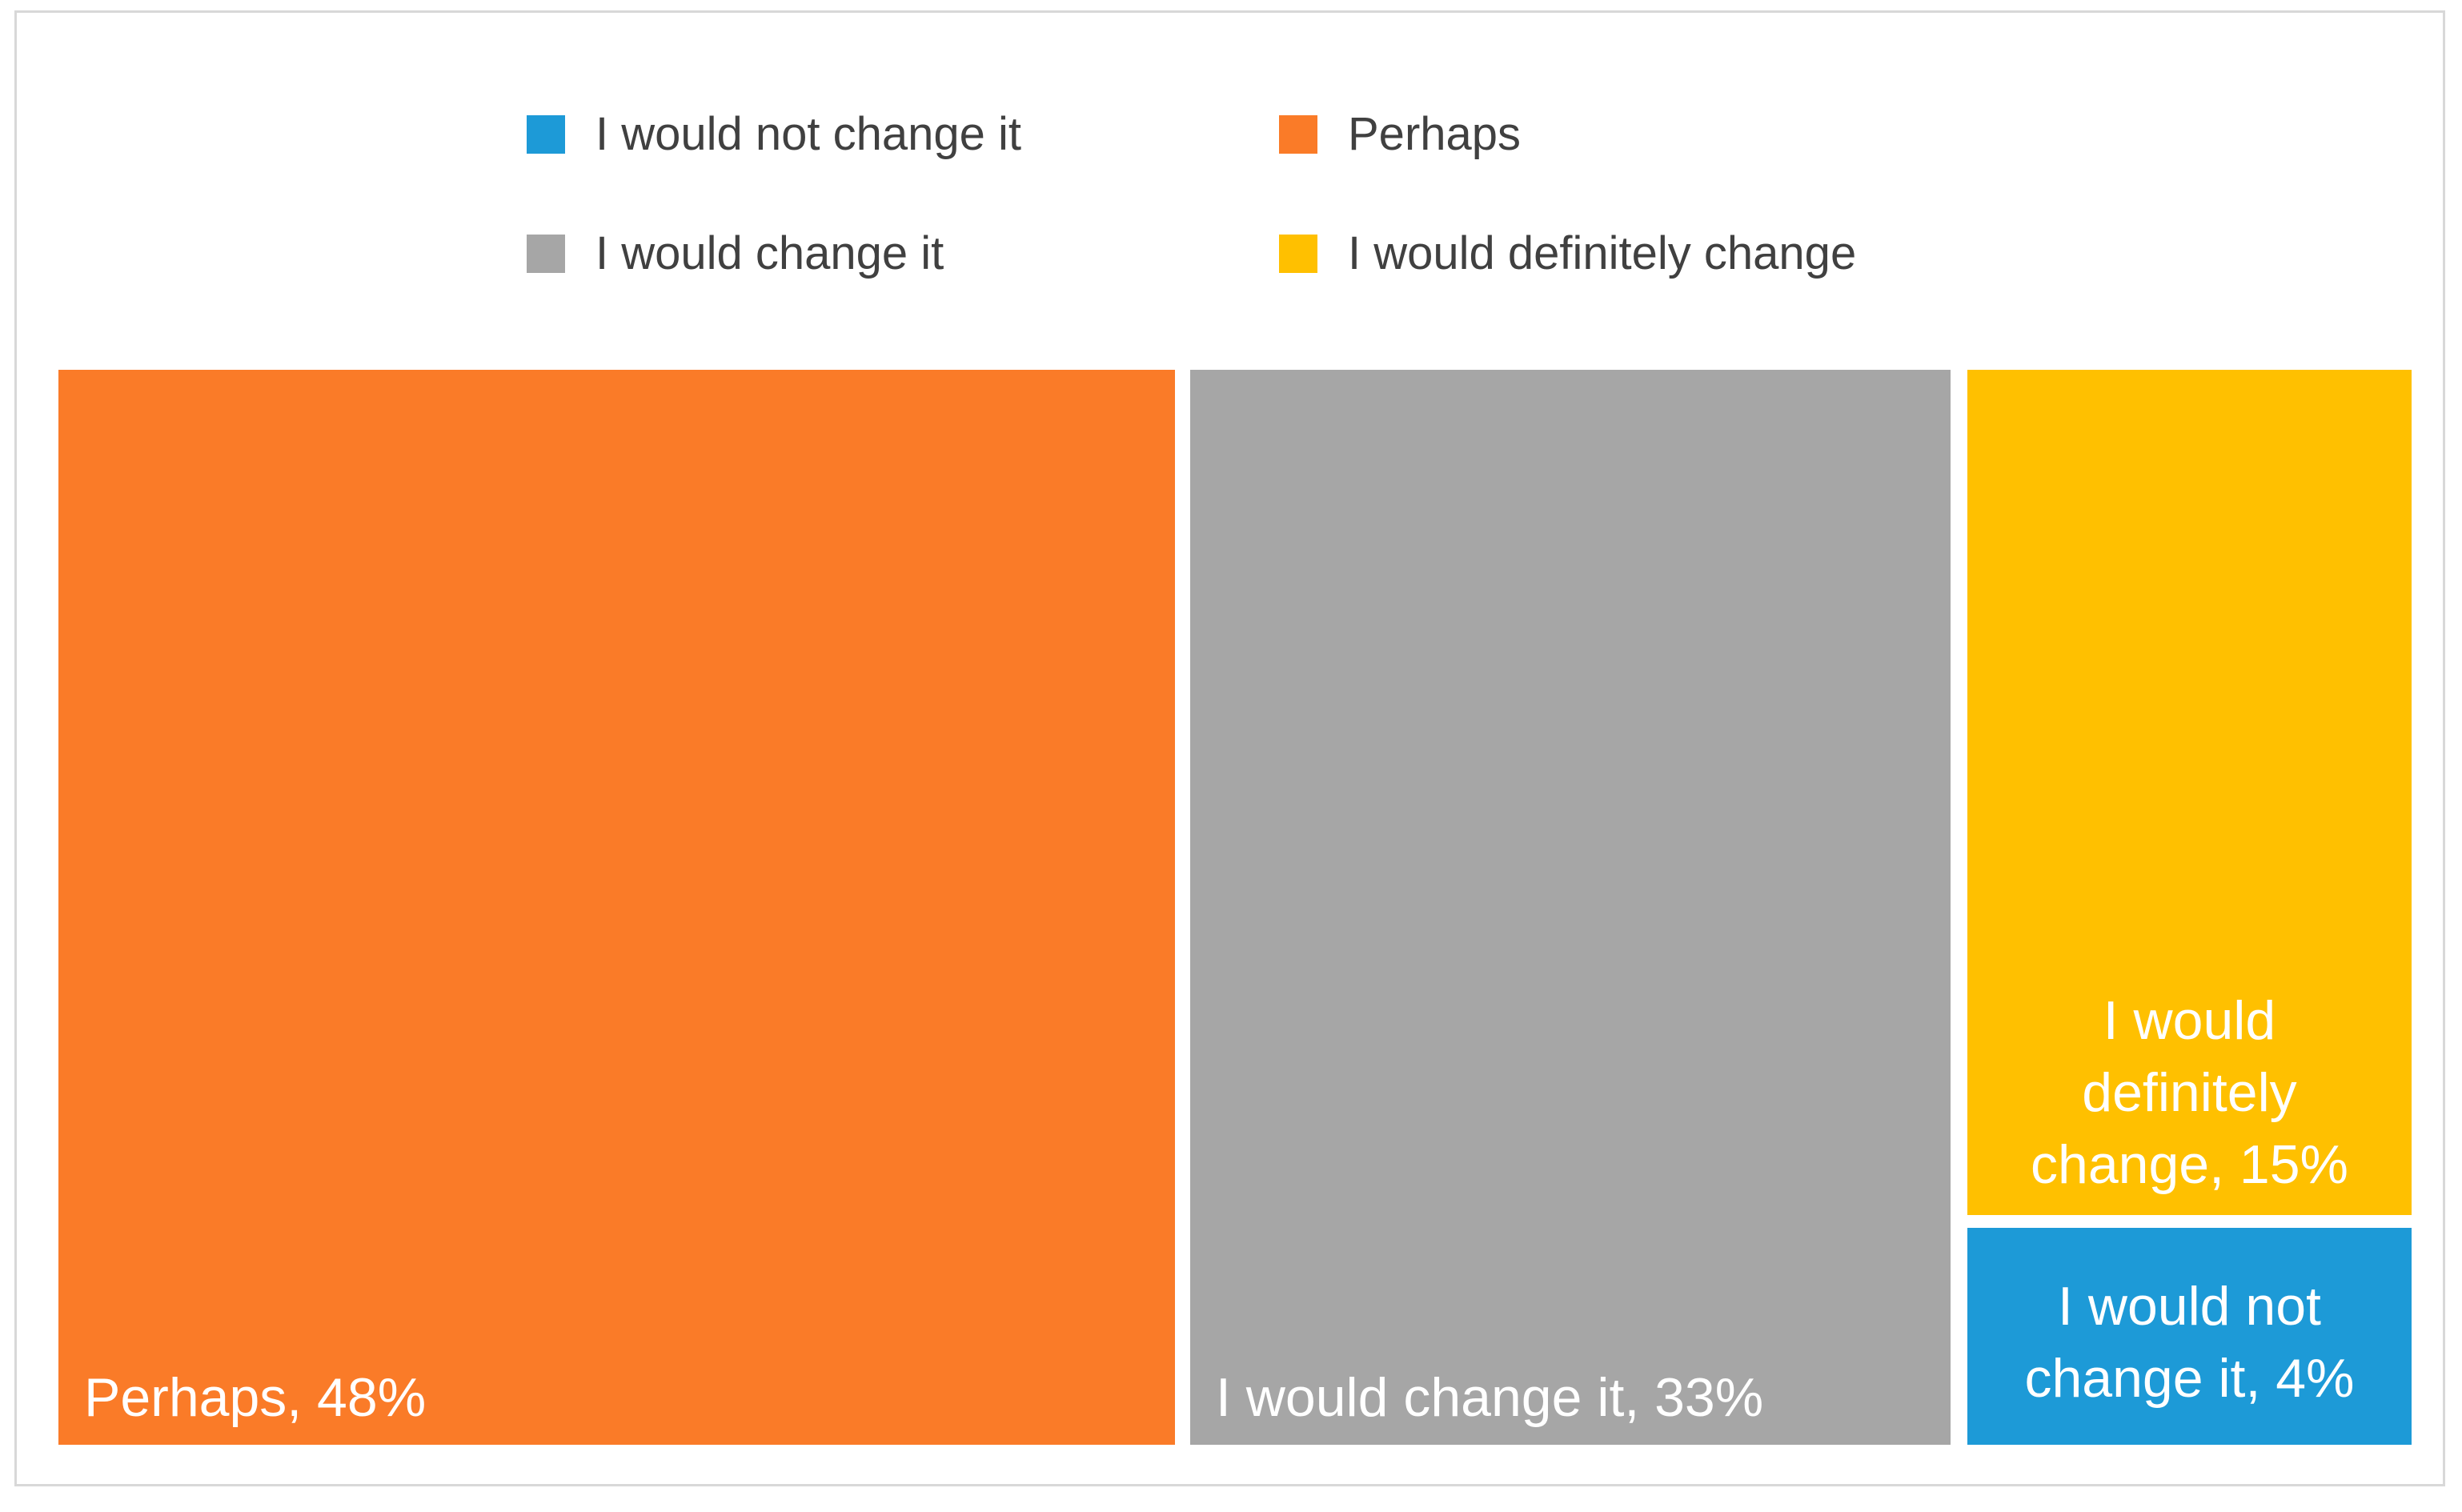 The height and width of the screenshot is (1512, 2462). What do you see at coordinates (2189, 1342) in the screenshot?
I see `data-label-would-not-change: I would not change it, 4%` at bounding box center [2189, 1342].